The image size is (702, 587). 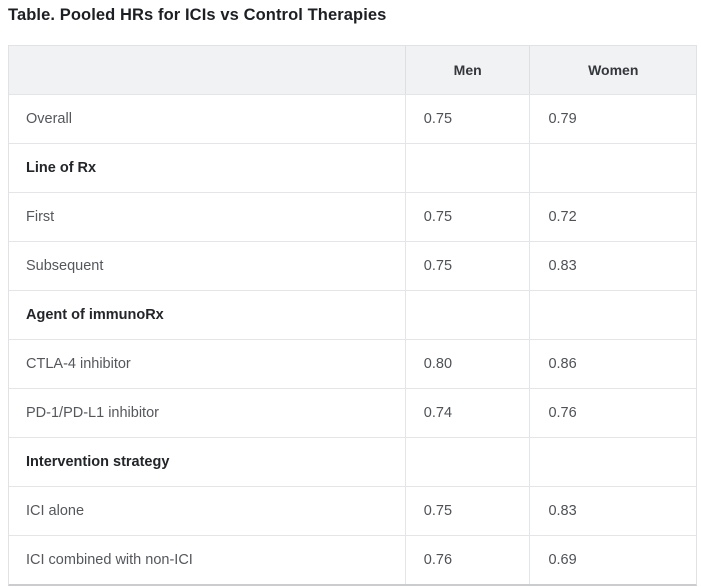 I want to click on header-men-cell: Men, so click(x=467, y=70).